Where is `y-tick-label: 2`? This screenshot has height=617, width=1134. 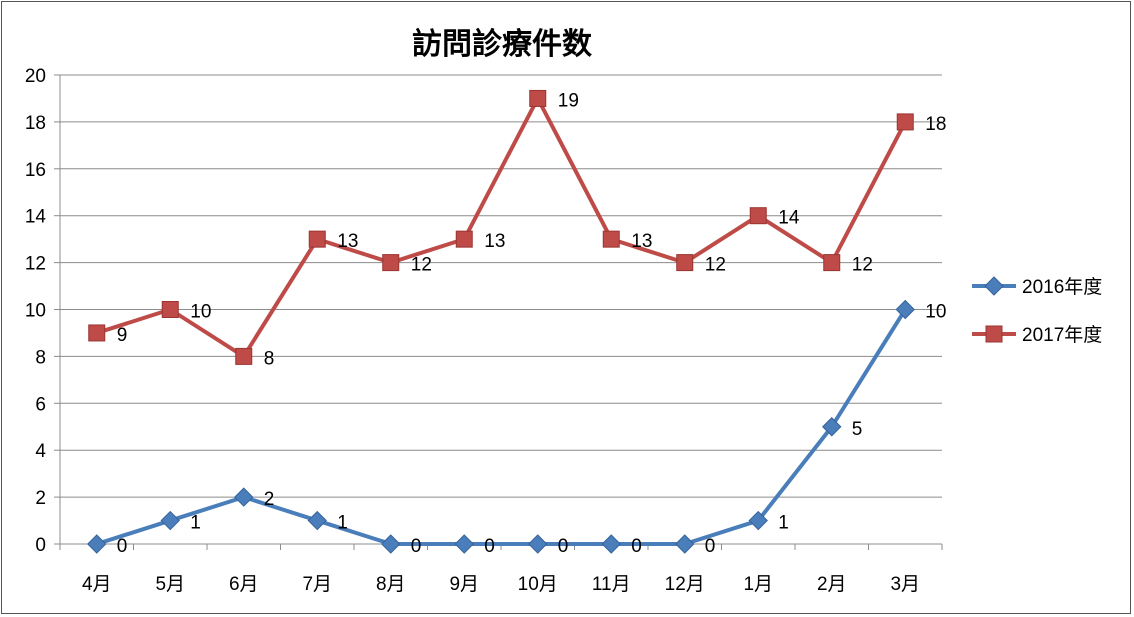 y-tick-label: 2 is located at coordinates (40, 498).